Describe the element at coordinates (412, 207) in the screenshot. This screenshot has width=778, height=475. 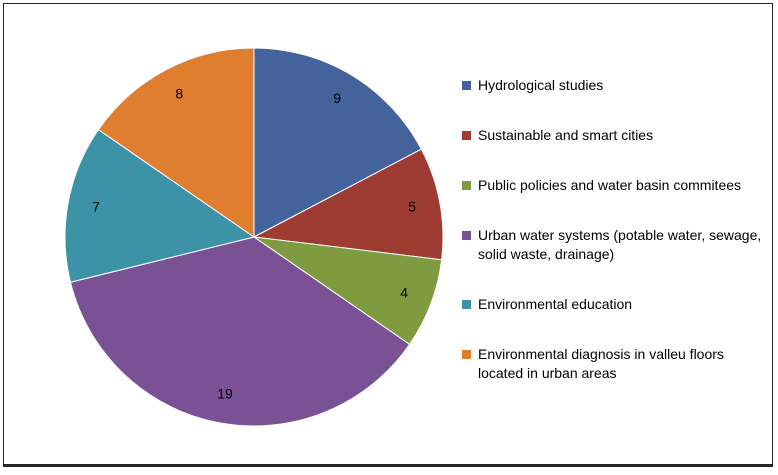
I see `pie-data-label-1: 5` at that location.